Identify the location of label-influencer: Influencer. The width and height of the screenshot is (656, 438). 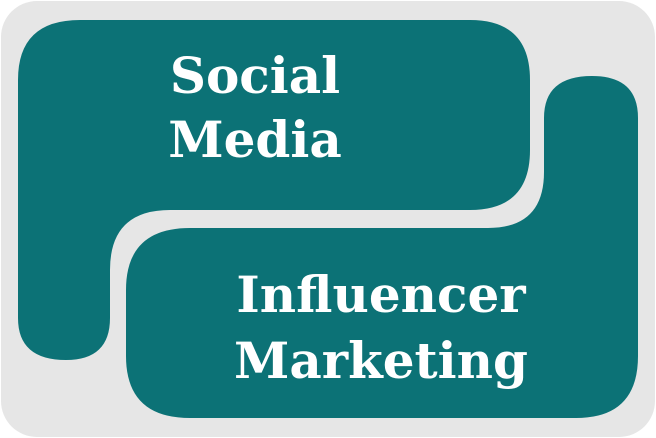
(381, 294).